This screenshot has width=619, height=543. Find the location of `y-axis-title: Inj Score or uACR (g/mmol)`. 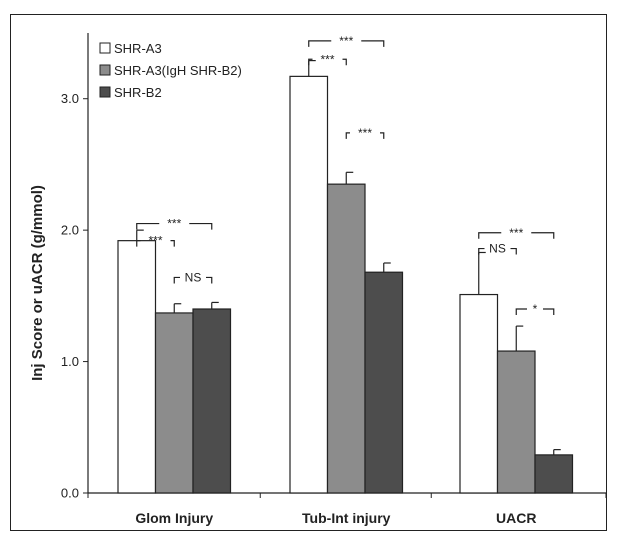

y-axis-title: Inj Score or uACR (g/mmol) is located at coordinates (37, 283).